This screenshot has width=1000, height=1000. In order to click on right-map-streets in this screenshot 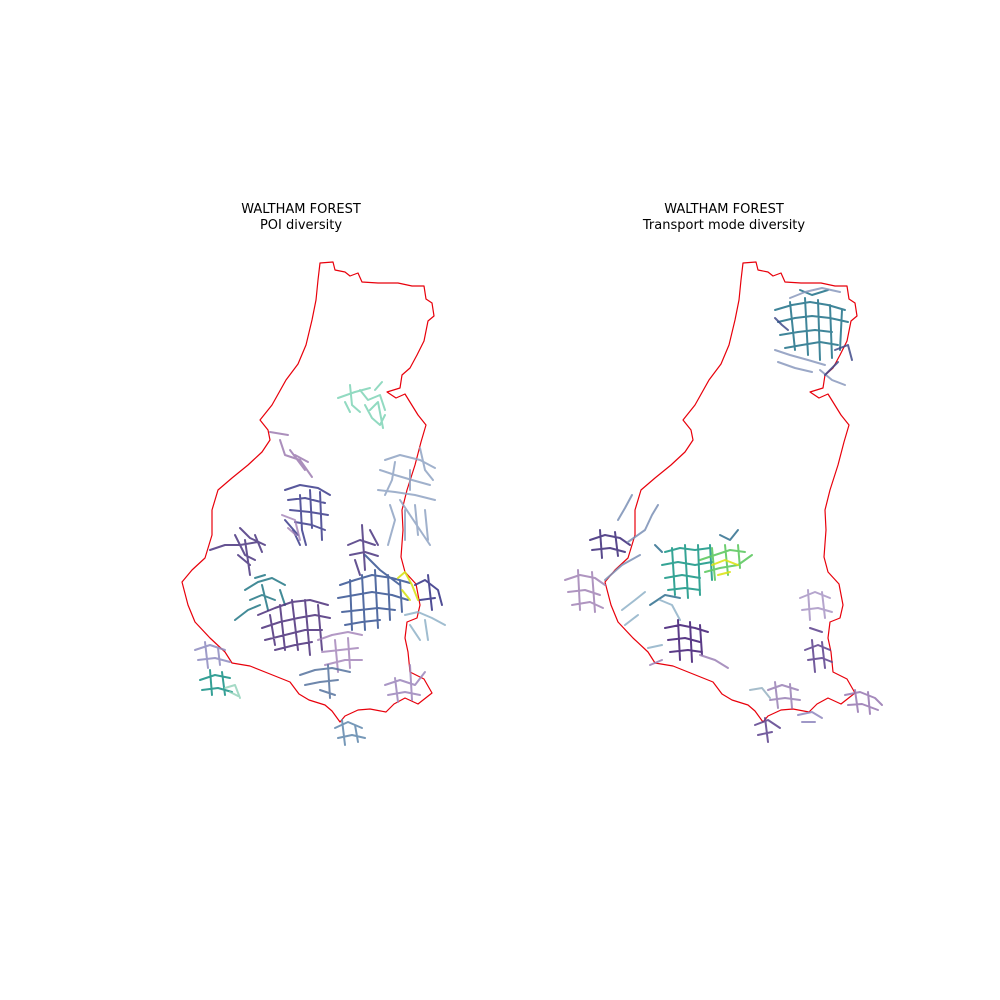, I will do `click(723, 515)`.